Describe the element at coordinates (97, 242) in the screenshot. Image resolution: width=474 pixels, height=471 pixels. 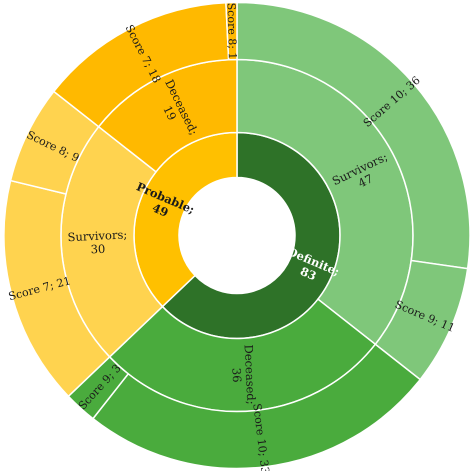
I see `label-probable-survivors: Survivors;30` at that location.